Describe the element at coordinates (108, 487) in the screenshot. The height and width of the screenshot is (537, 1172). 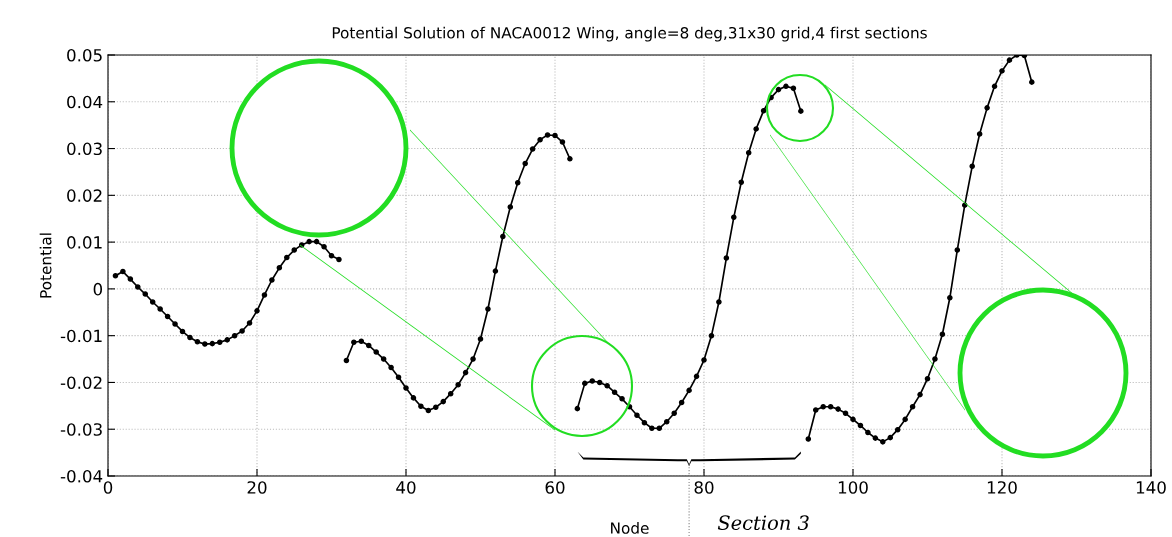
I see `x-tick-label: 0` at that location.